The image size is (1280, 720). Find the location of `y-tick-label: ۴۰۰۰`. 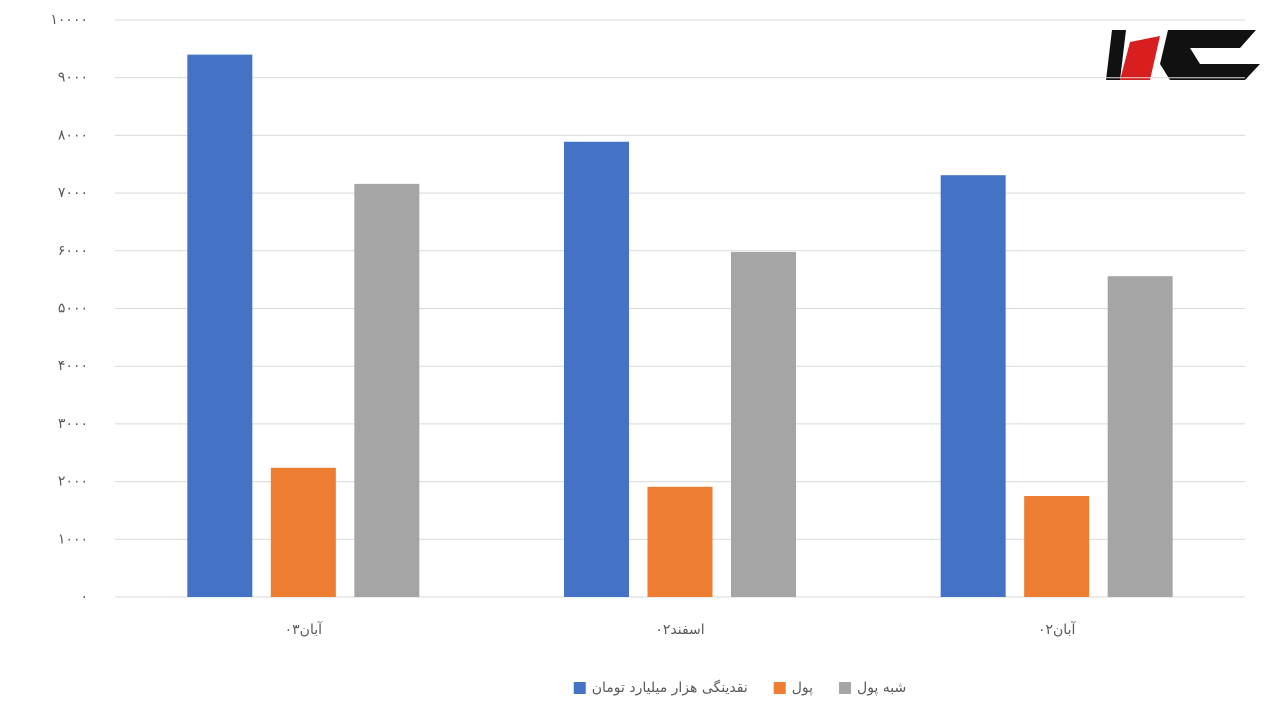

y-tick-label: ۴۰۰۰ is located at coordinates (73, 366).